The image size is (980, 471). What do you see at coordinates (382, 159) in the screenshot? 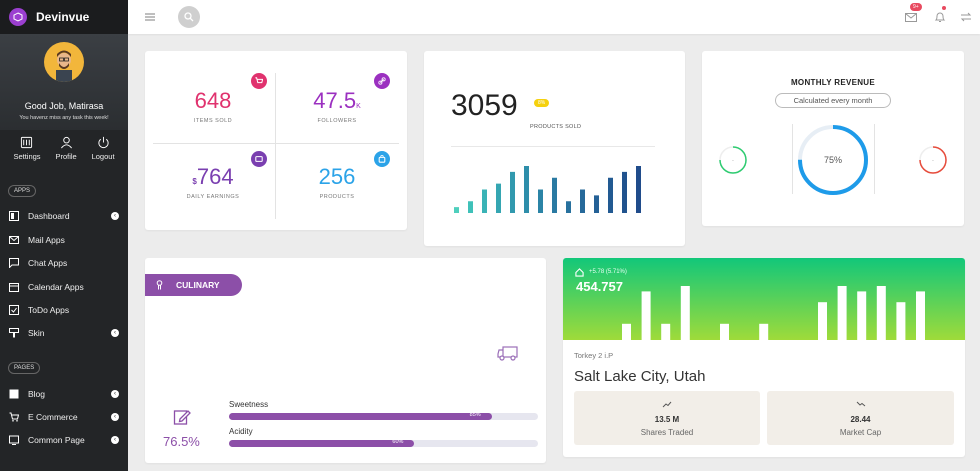
I see `bag-icon` at bounding box center [382, 159].